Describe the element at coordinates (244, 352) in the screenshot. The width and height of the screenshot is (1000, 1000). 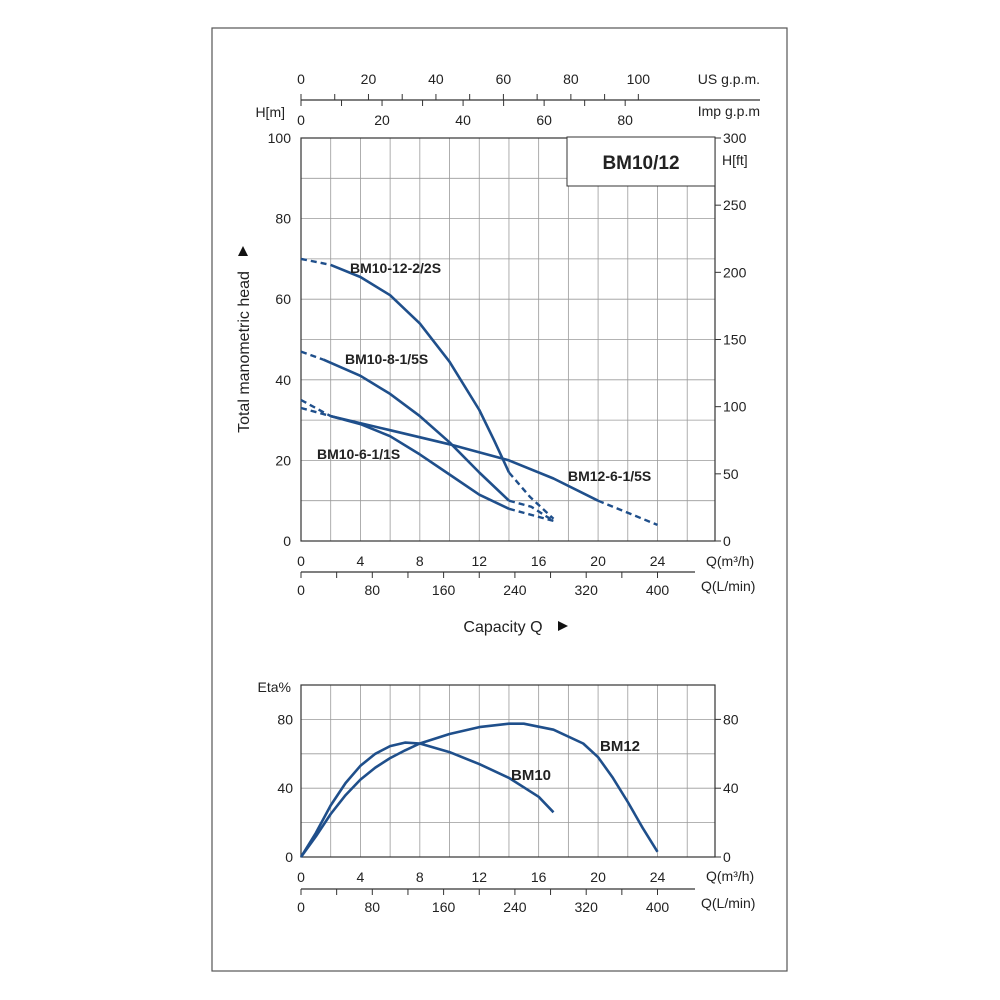
I see `y-axis-title: Total manometric head` at that location.